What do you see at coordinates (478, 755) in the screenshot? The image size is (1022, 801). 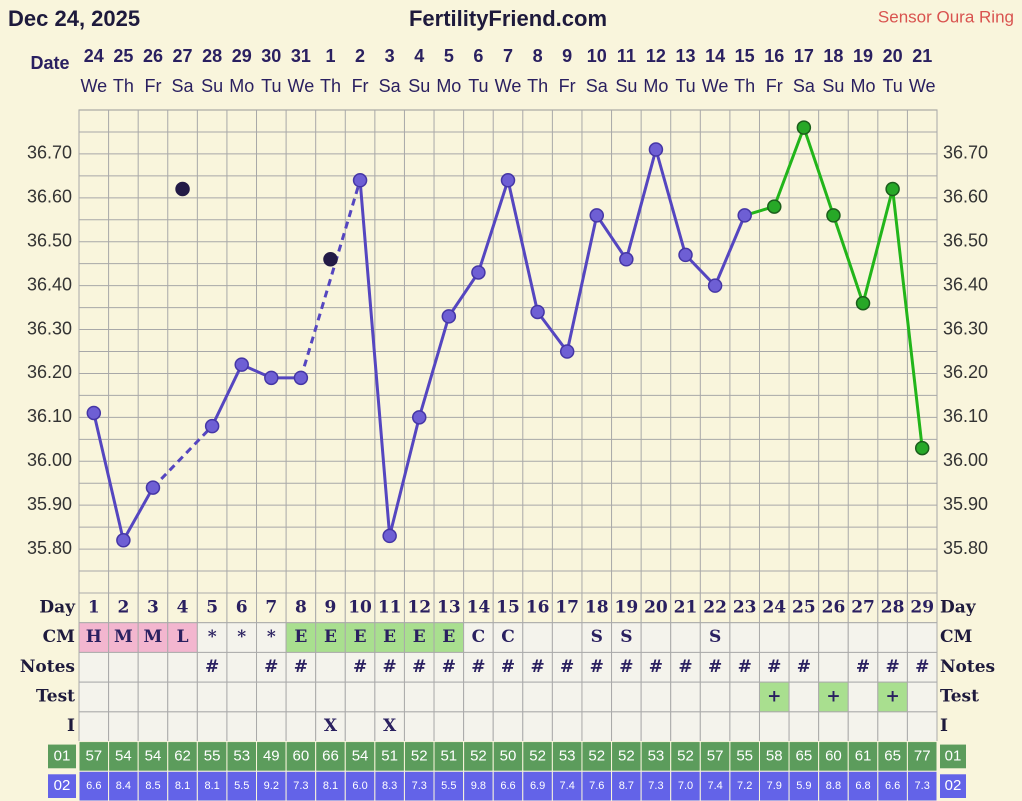 I see `cell-text: 52` at bounding box center [478, 755].